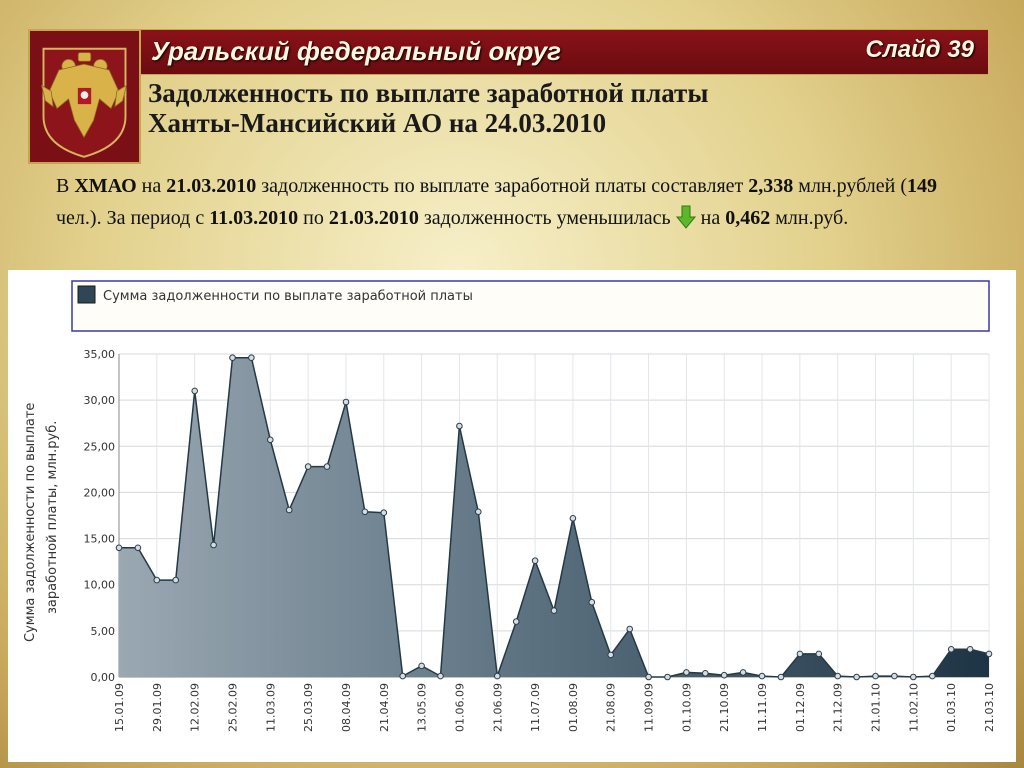  What do you see at coordinates (922, 186) in the screenshot?
I see `summary-people: 149` at bounding box center [922, 186].